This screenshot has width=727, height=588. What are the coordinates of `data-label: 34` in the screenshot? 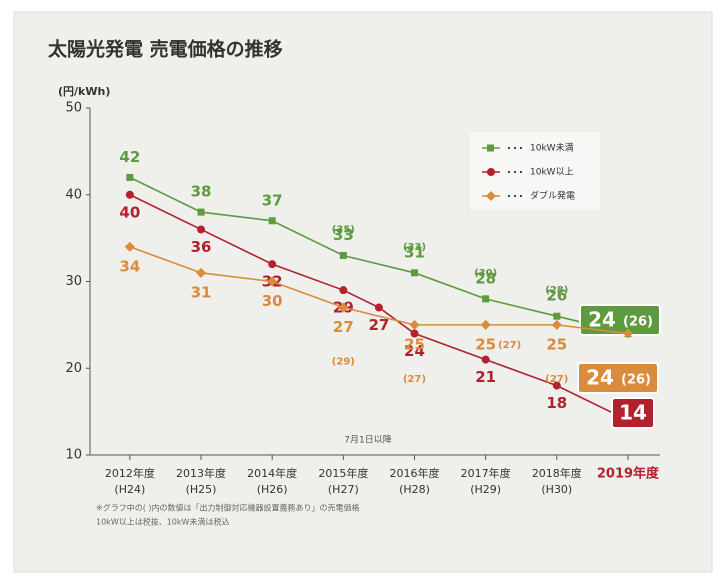 It's located at (129, 266).